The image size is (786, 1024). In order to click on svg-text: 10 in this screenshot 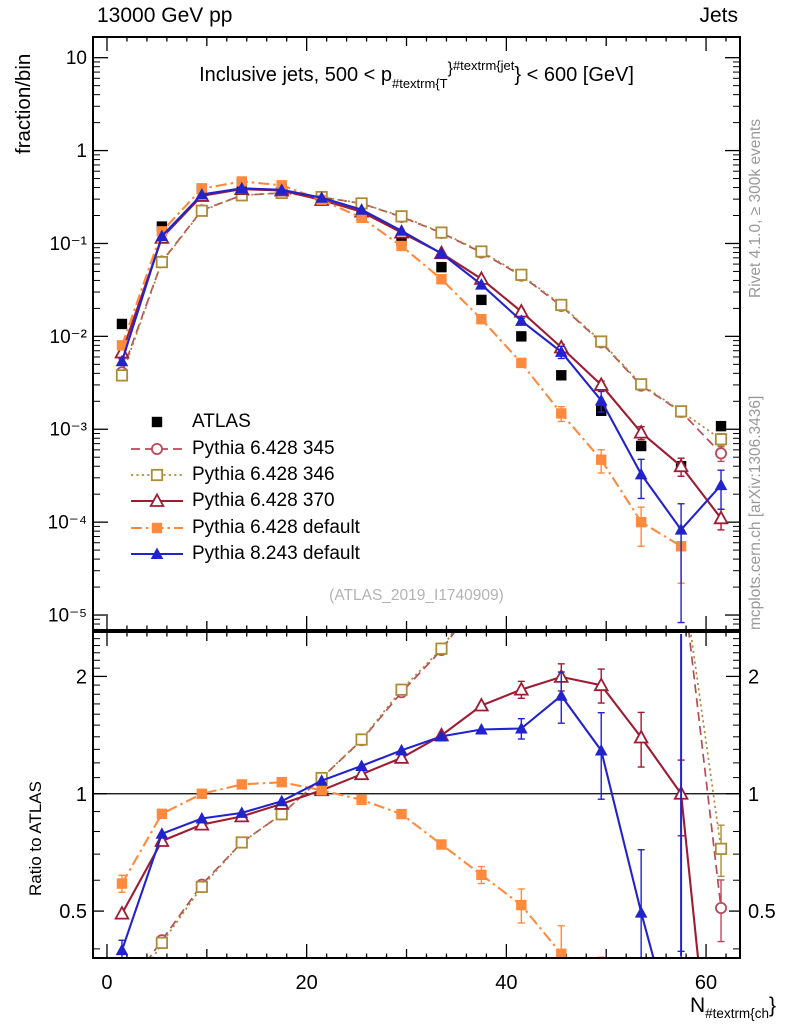, I will do `click(76, 58)`.